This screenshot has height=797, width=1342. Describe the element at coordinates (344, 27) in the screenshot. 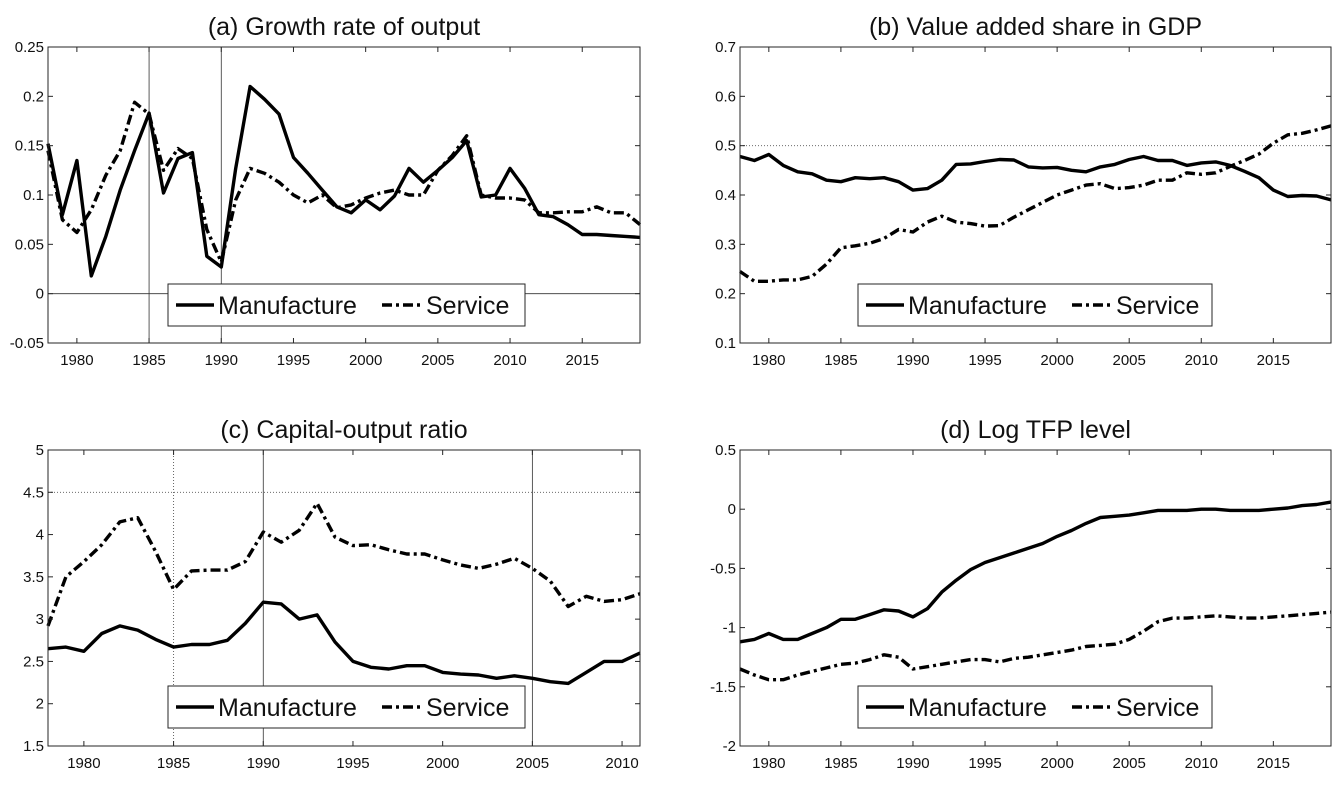

I see `chart-title: (a) Growth rate of output` at that location.